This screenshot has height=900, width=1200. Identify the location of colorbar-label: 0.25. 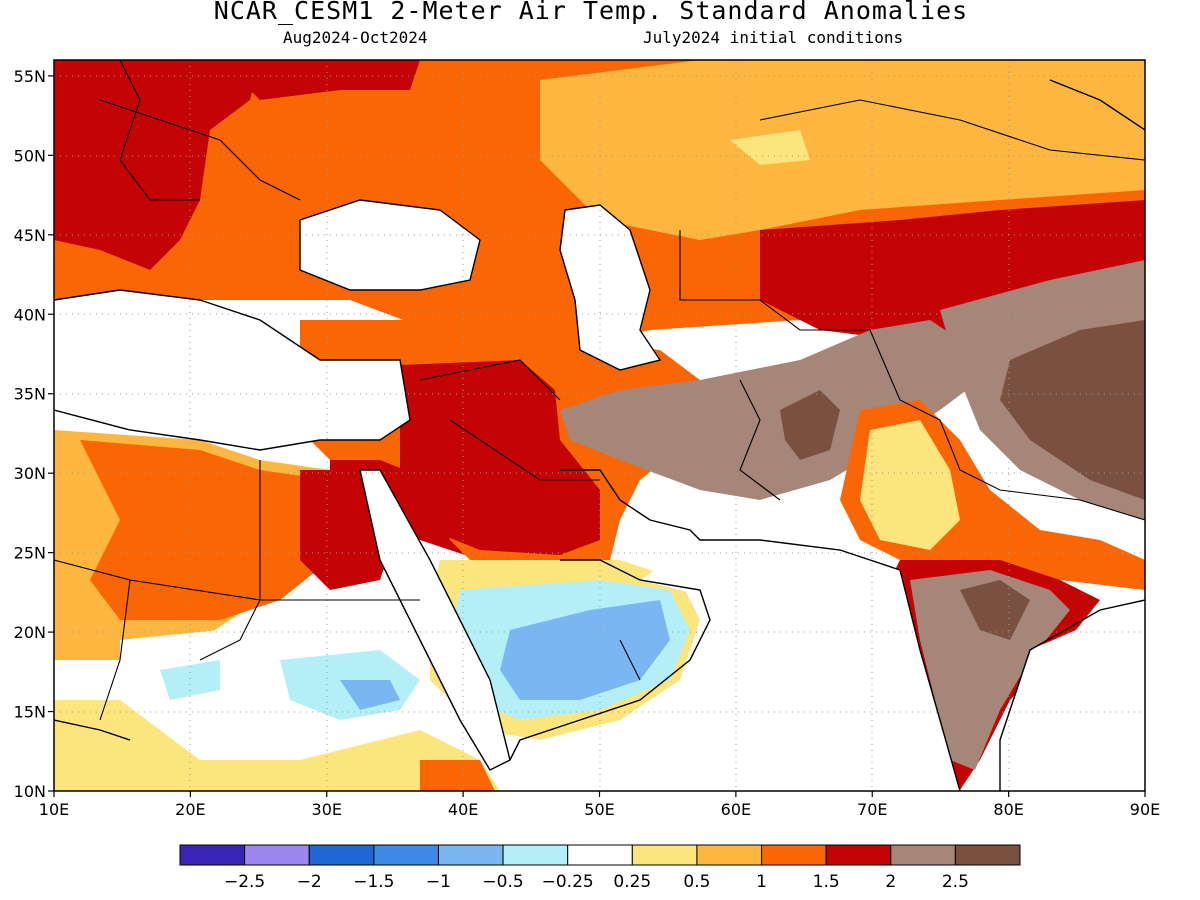
(632, 882).